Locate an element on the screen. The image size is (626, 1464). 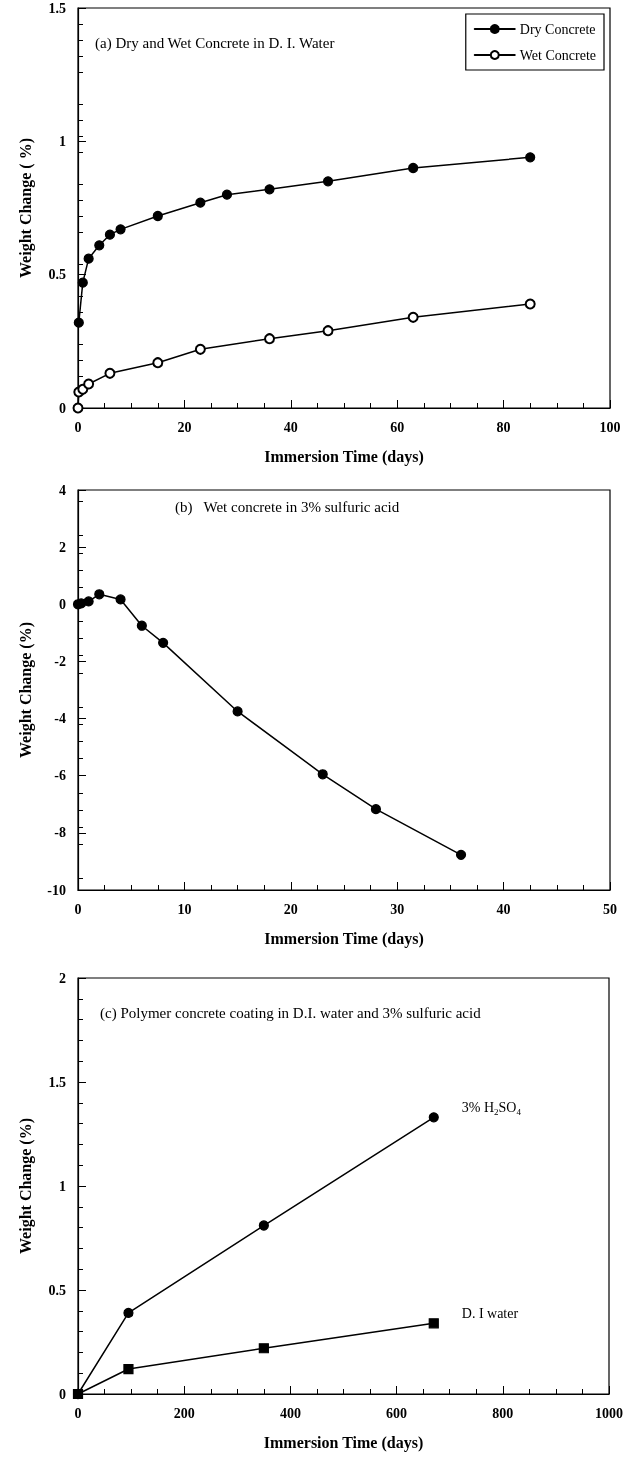
x-tick-label: 10 is located at coordinates (184, 909).